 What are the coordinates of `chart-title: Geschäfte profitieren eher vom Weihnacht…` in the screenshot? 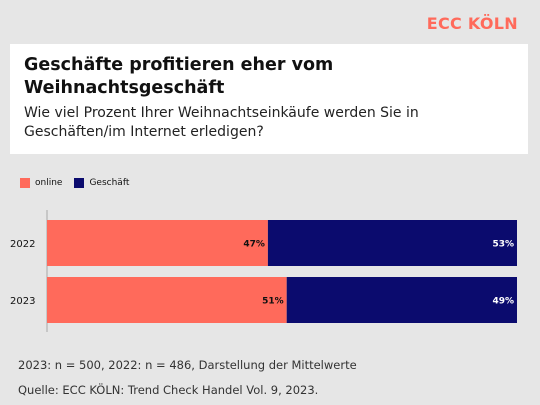 It's located at (179, 76).